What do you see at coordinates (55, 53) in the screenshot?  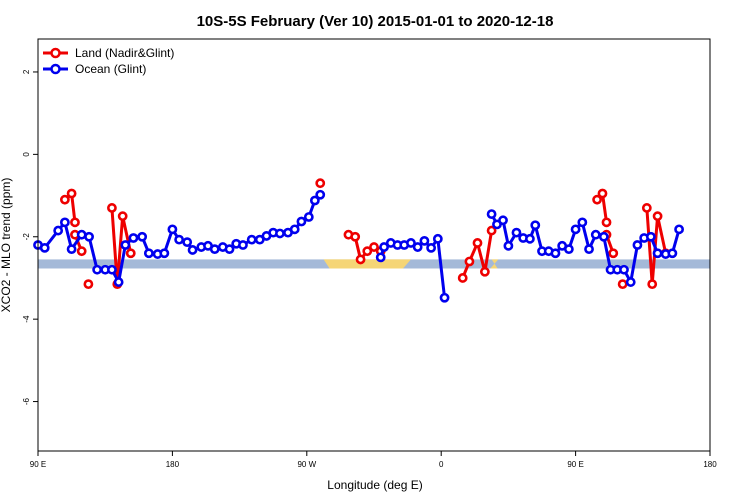 I see `legend-land-marker` at bounding box center [55, 53].